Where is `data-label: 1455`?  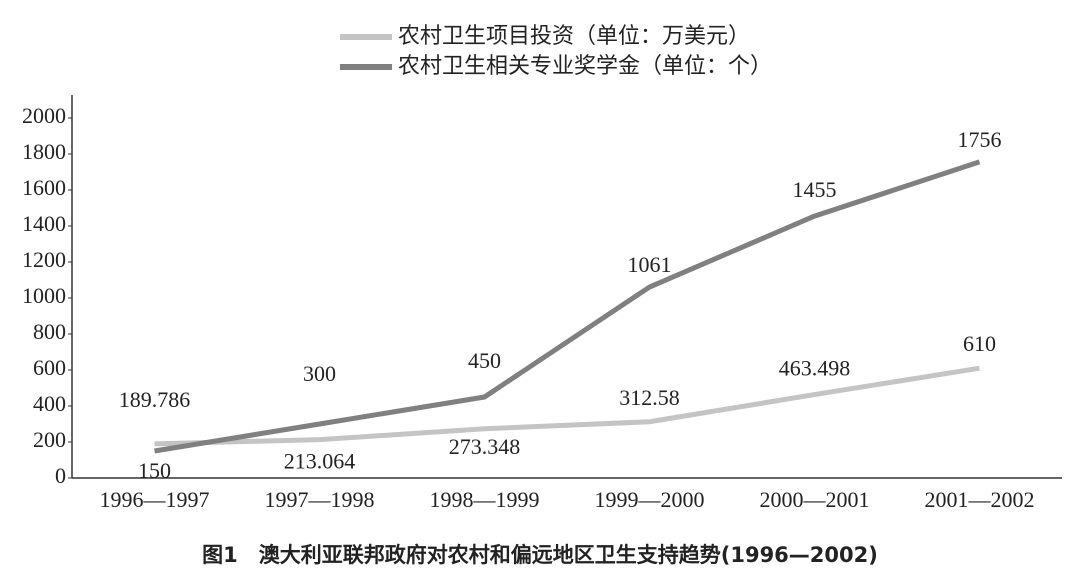 data-label: 1455 is located at coordinates (815, 189).